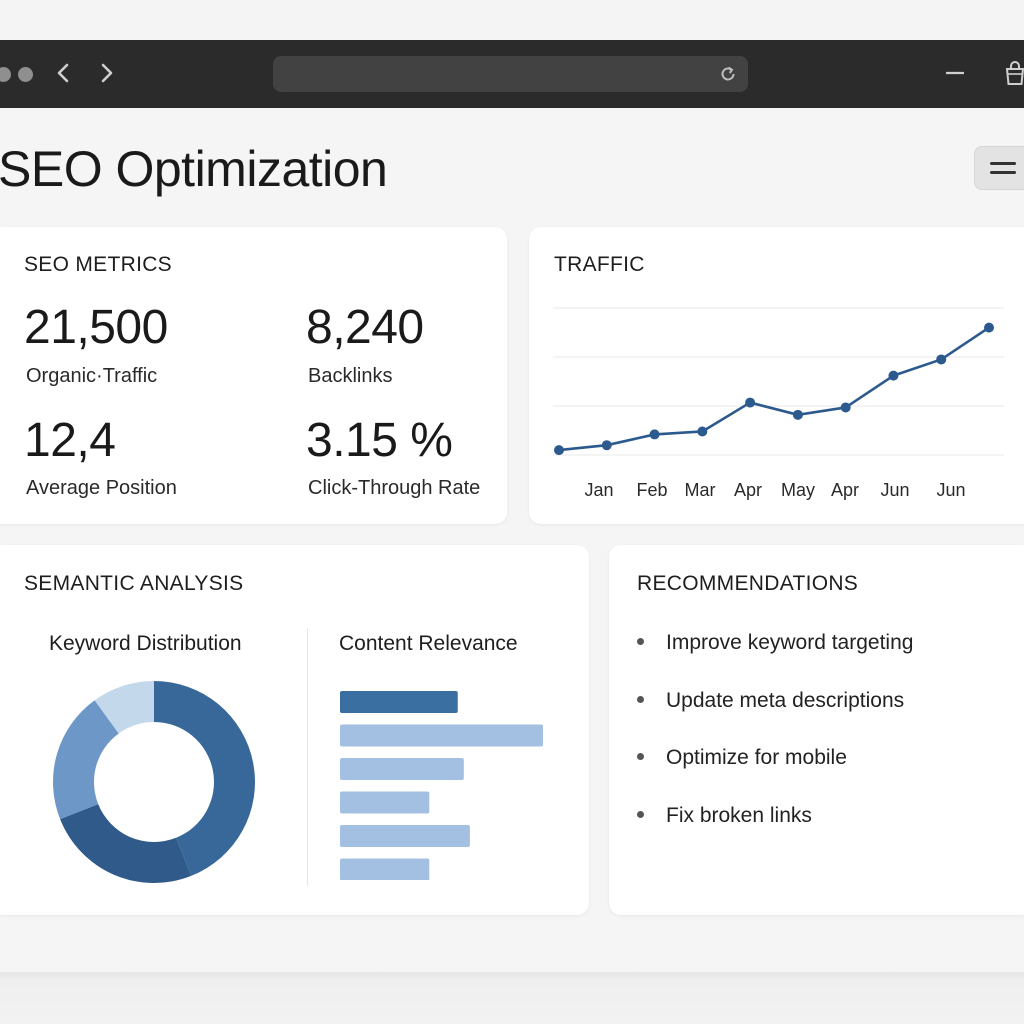  What do you see at coordinates (1003, 172) in the screenshot?
I see `hamburger-menu-line` at bounding box center [1003, 172].